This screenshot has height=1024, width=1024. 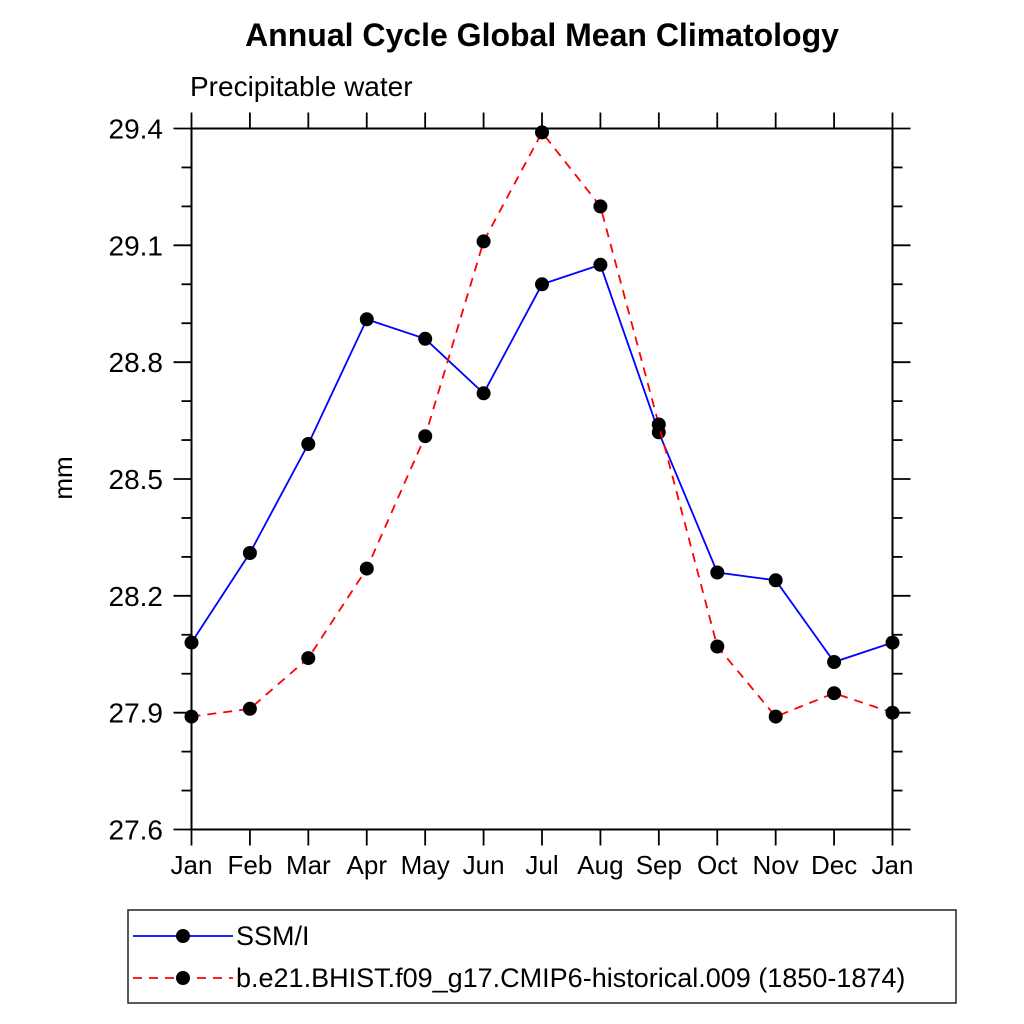 What do you see at coordinates (136, 479) in the screenshot?
I see `y-tick-label: 28.5` at bounding box center [136, 479].